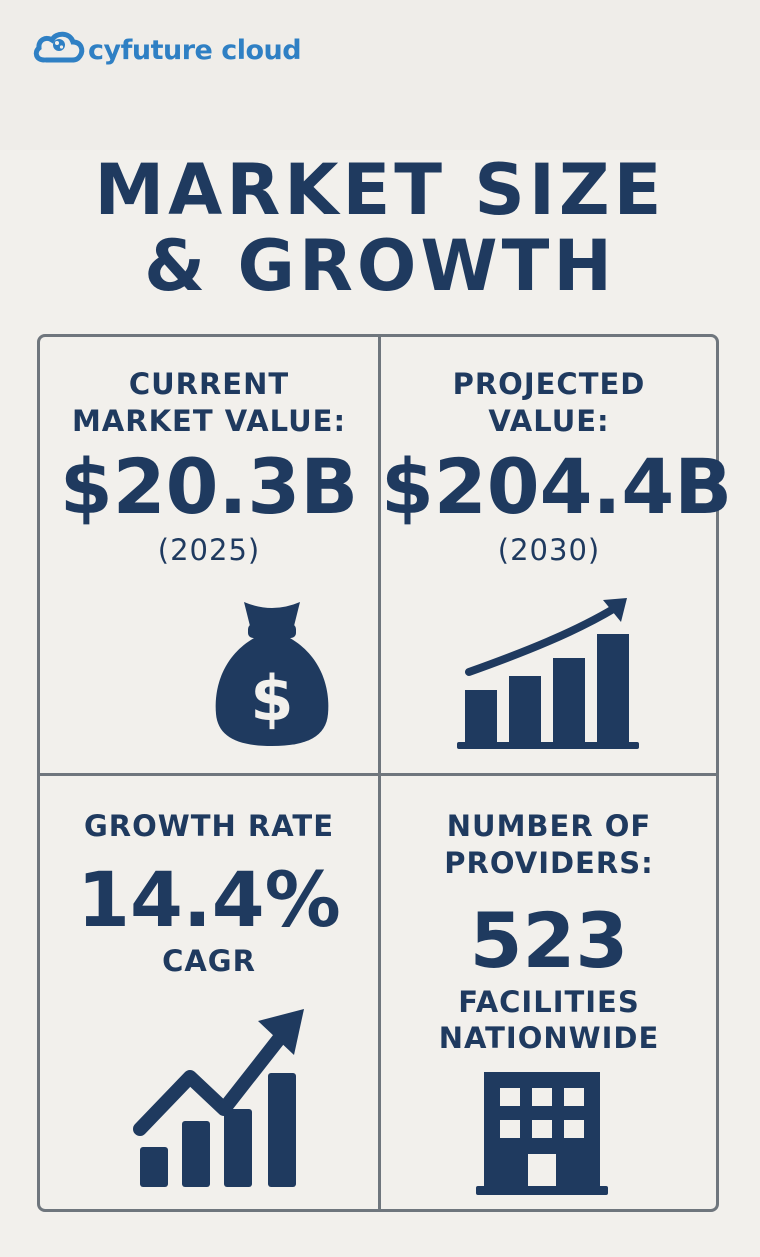 The image size is (760, 1257). I want to click on projected-value: $204.4B, so click(557, 486).